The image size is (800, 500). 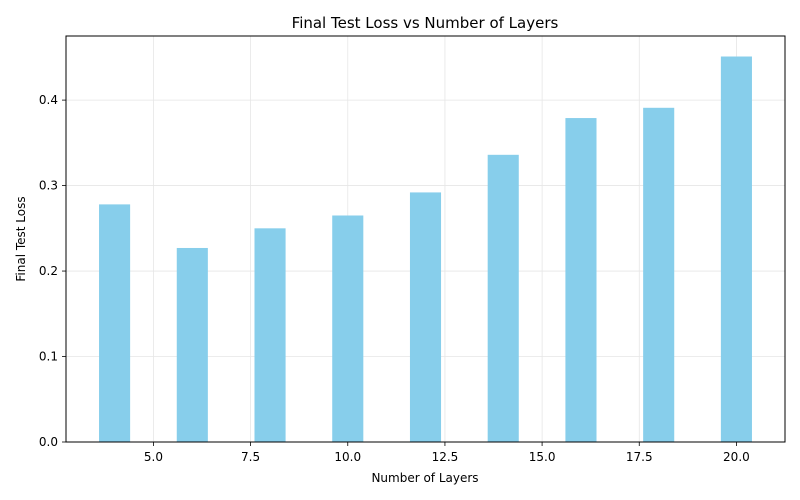 What do you see at coordinates (48, 271) in the screenshot?
I see `y-tick-label: 0.2` at bounding box center [48, 271].